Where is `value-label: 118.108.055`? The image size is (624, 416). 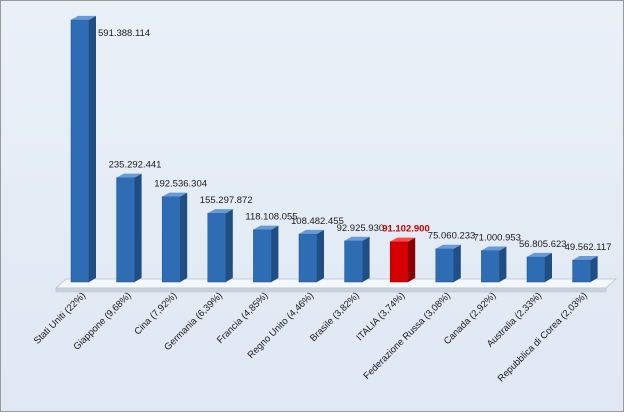 value-label: 118.108.055 is located at coordinates (271, 217).